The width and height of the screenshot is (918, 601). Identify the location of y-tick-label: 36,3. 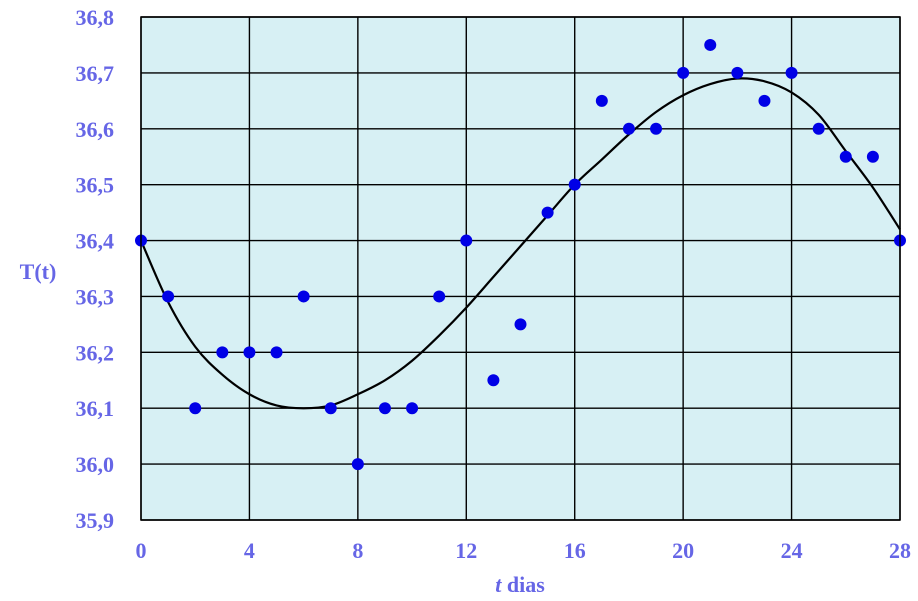
(95, 296).